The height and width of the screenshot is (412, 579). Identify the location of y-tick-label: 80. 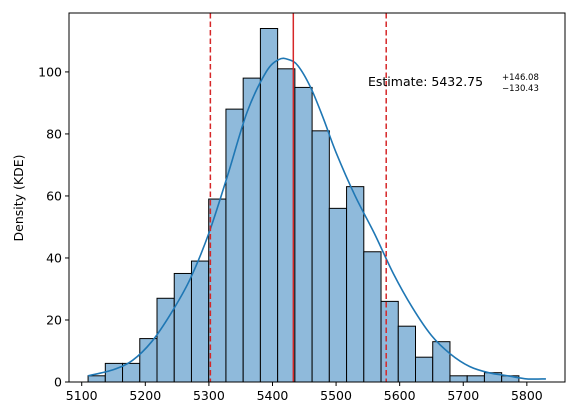
(54, 133).